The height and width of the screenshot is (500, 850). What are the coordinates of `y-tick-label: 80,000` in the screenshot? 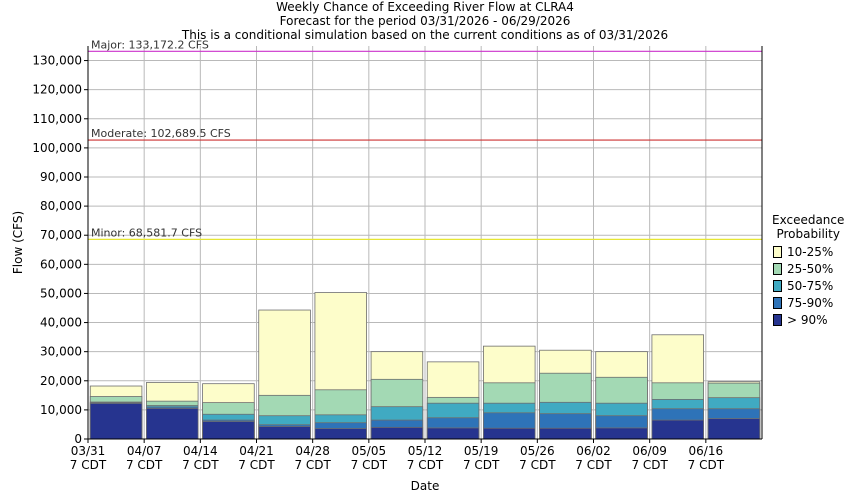 It's located at (61, 206).